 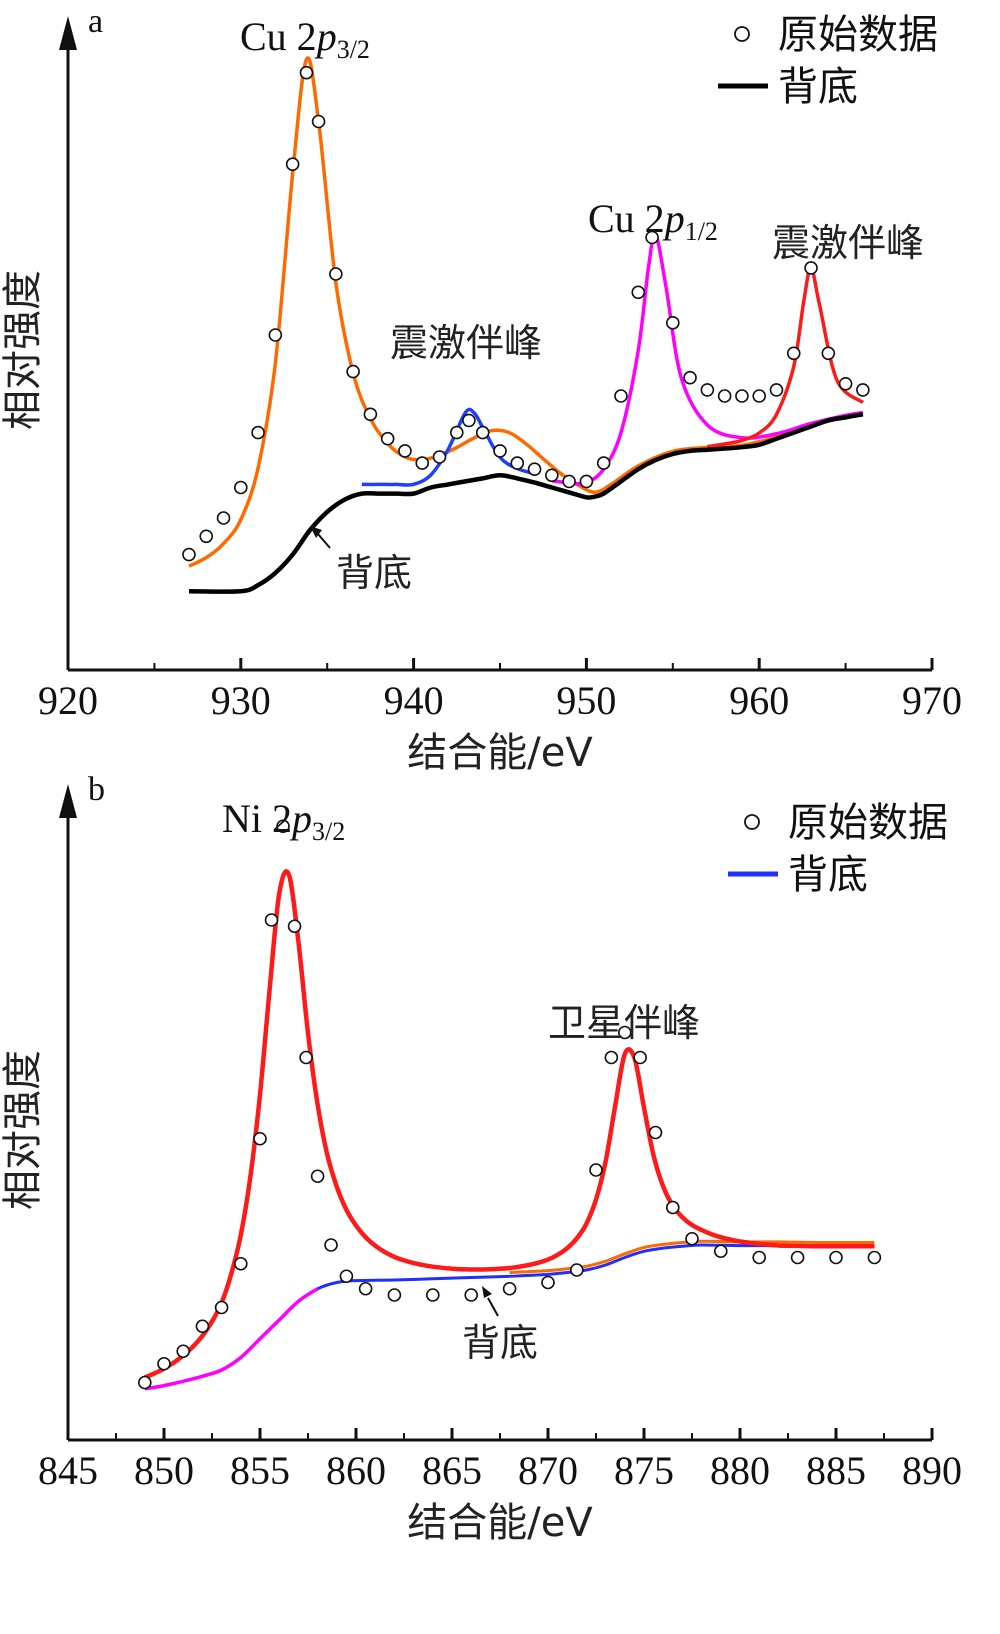 I want to click on x-tick-label: 880, so click(x=740, y=1470).